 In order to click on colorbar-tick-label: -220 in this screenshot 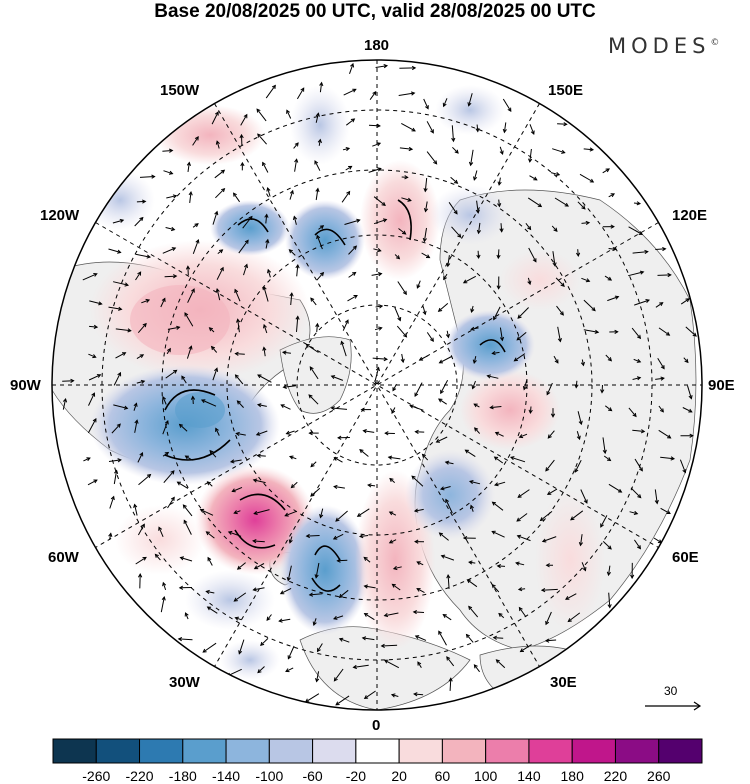, I will do `click(140, 776)`.